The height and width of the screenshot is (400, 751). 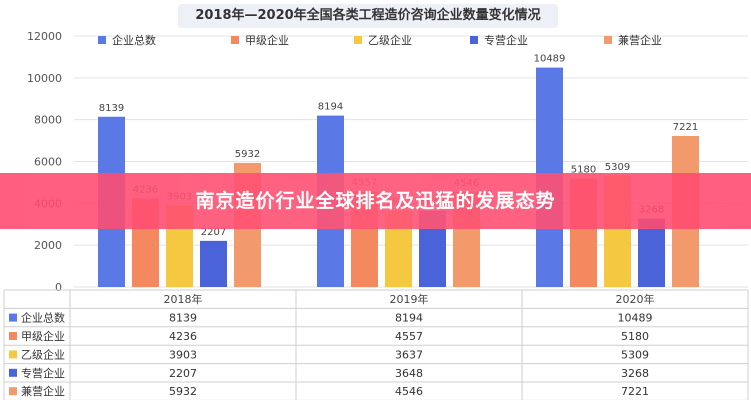 I want to click on bar-value-label: 8139, so click(x=111, y=108).